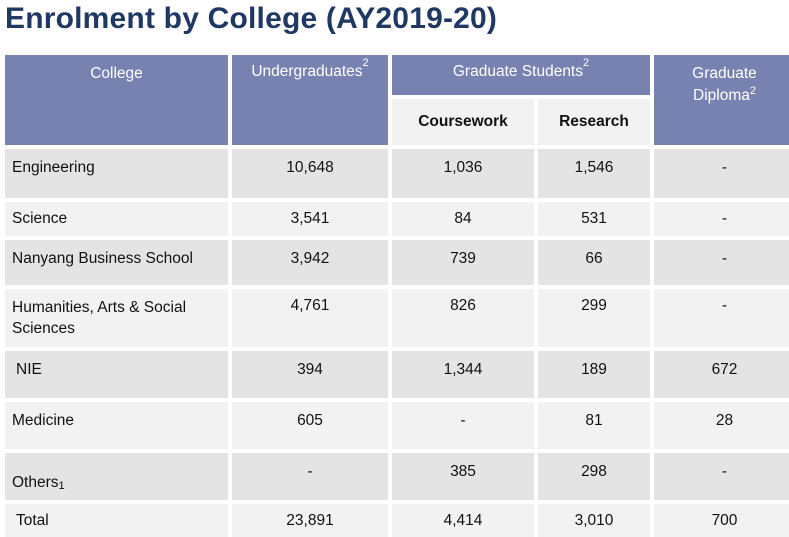 This screenshot has width=789, height=537. I want to click on row-graduate-diploma: 672, so click(721, 374).